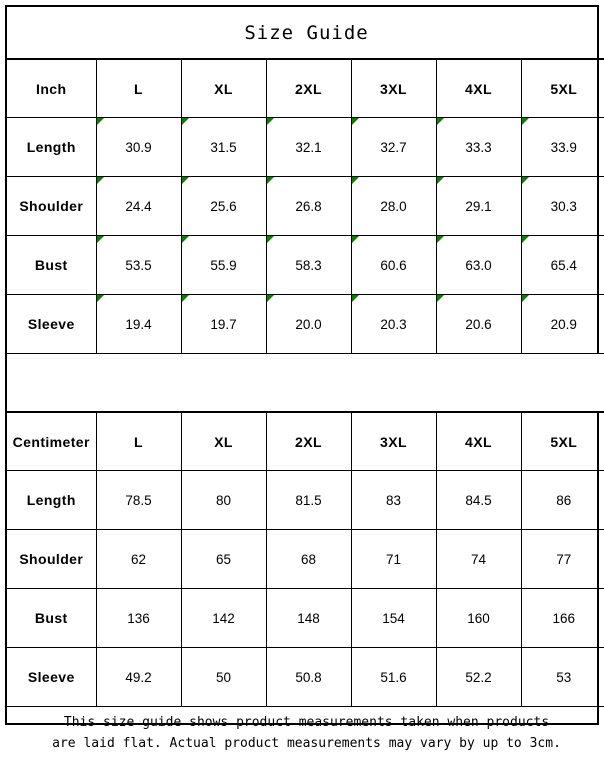 The height and width of the screenshot is (759, 604). What do you see at coordinates (308, 618) in the screenshot?
I see `measurement-value: 148` at bounding box center [308, 618].